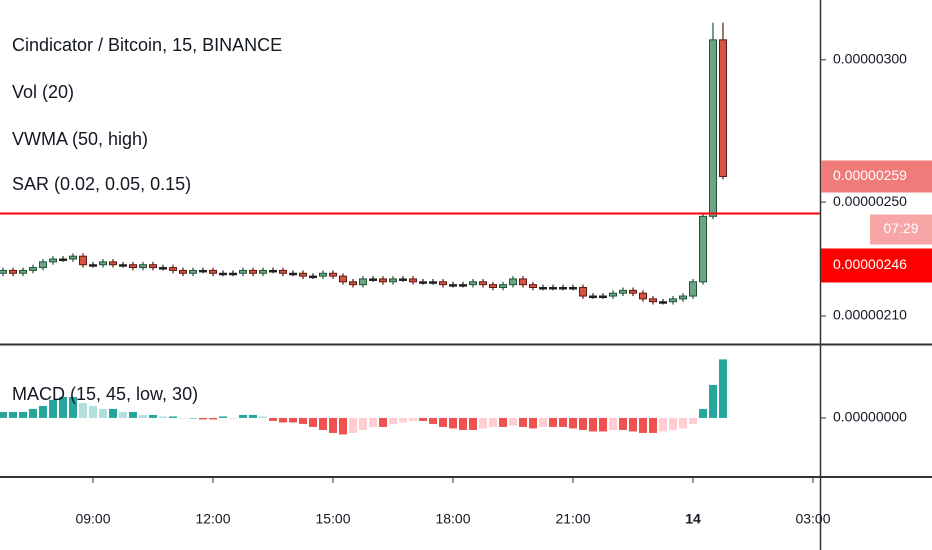 This screenshot has height=550, width=932. What do you see at coordinates (812, 519) in the screenshot?
I see `x-tick-label: 03:00` at bounding box center [812, 519].